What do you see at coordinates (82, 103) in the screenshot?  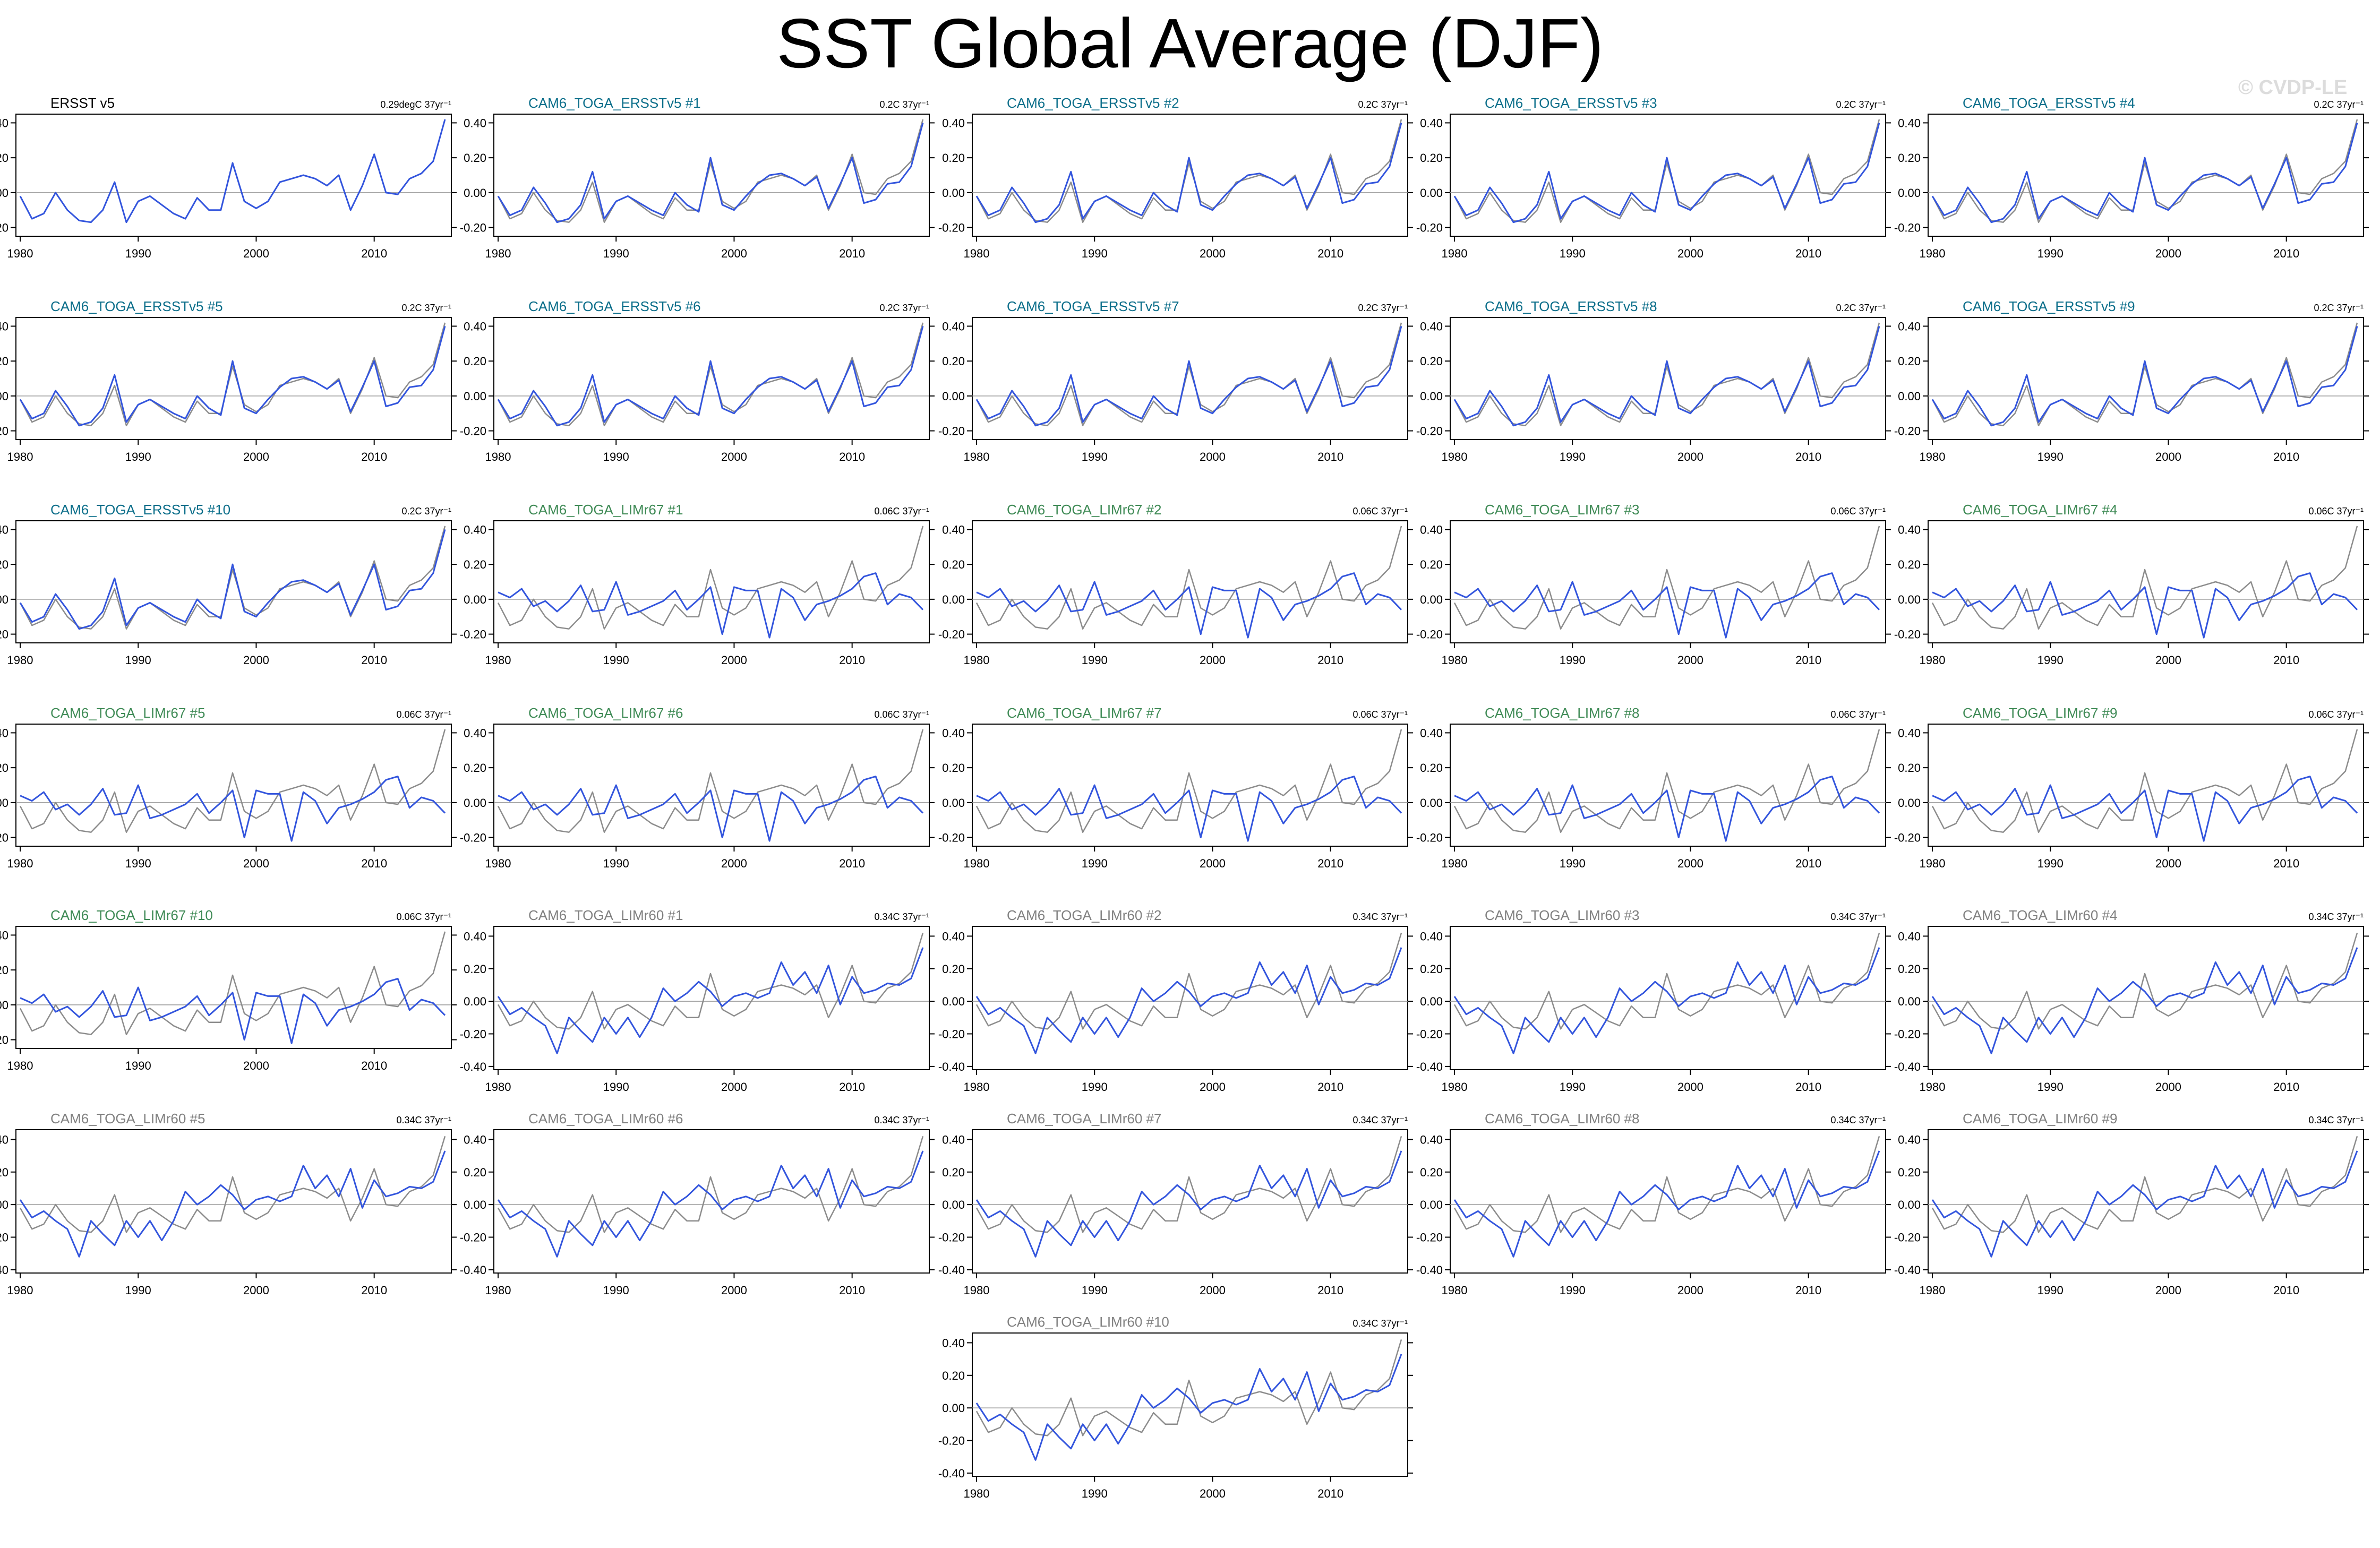 I see `panel-title: ERSST v5` at bounding box center [82, 103].